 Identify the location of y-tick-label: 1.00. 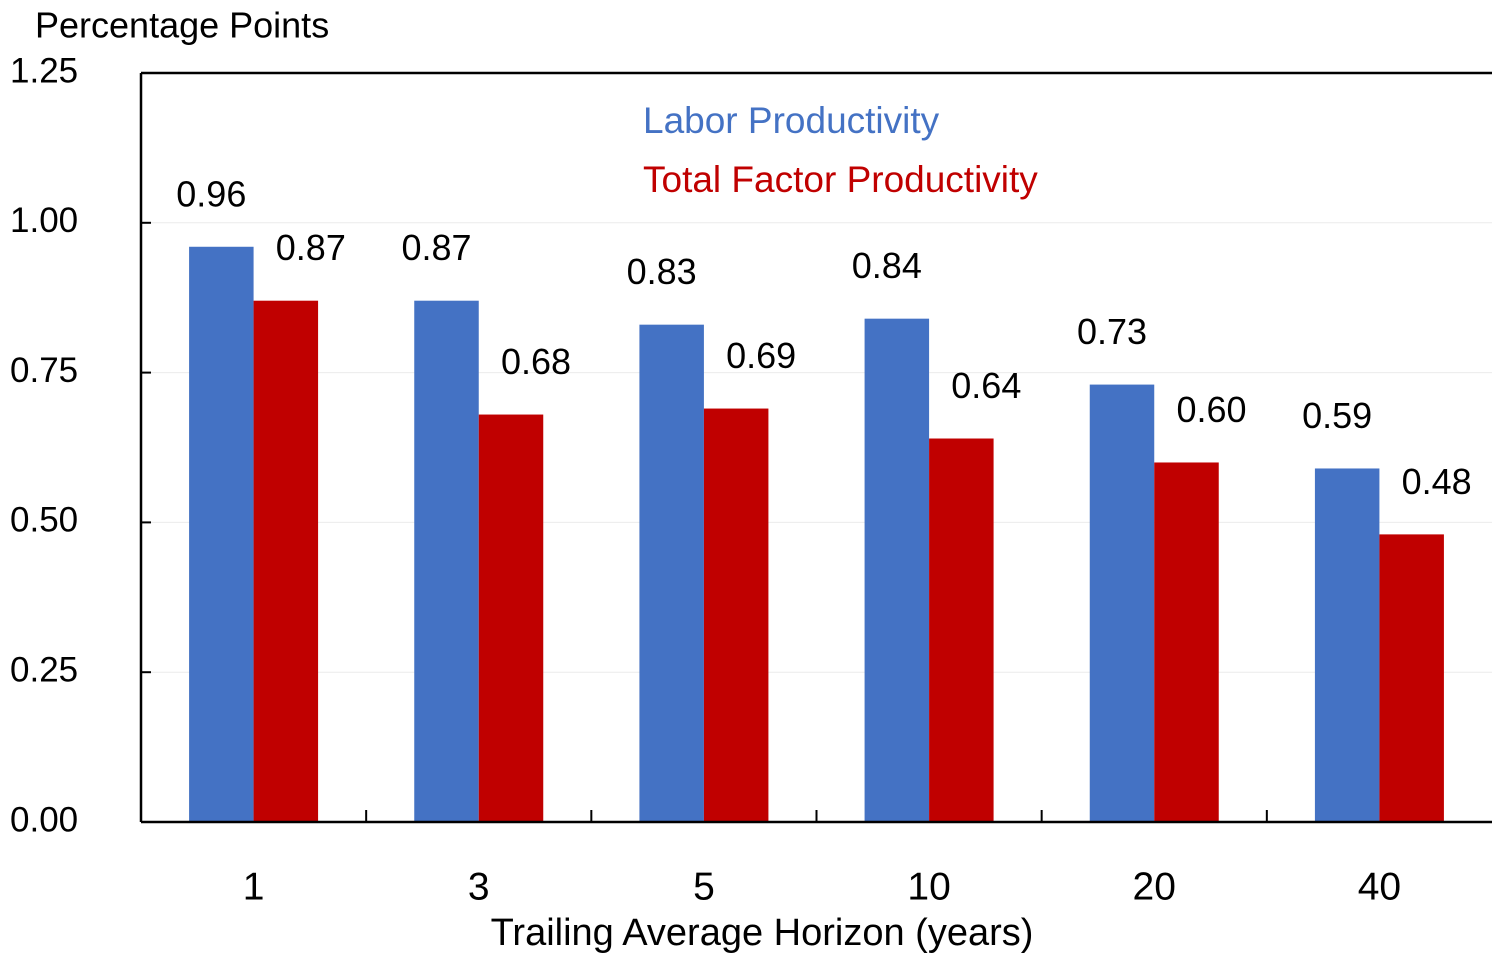
(44, 220).